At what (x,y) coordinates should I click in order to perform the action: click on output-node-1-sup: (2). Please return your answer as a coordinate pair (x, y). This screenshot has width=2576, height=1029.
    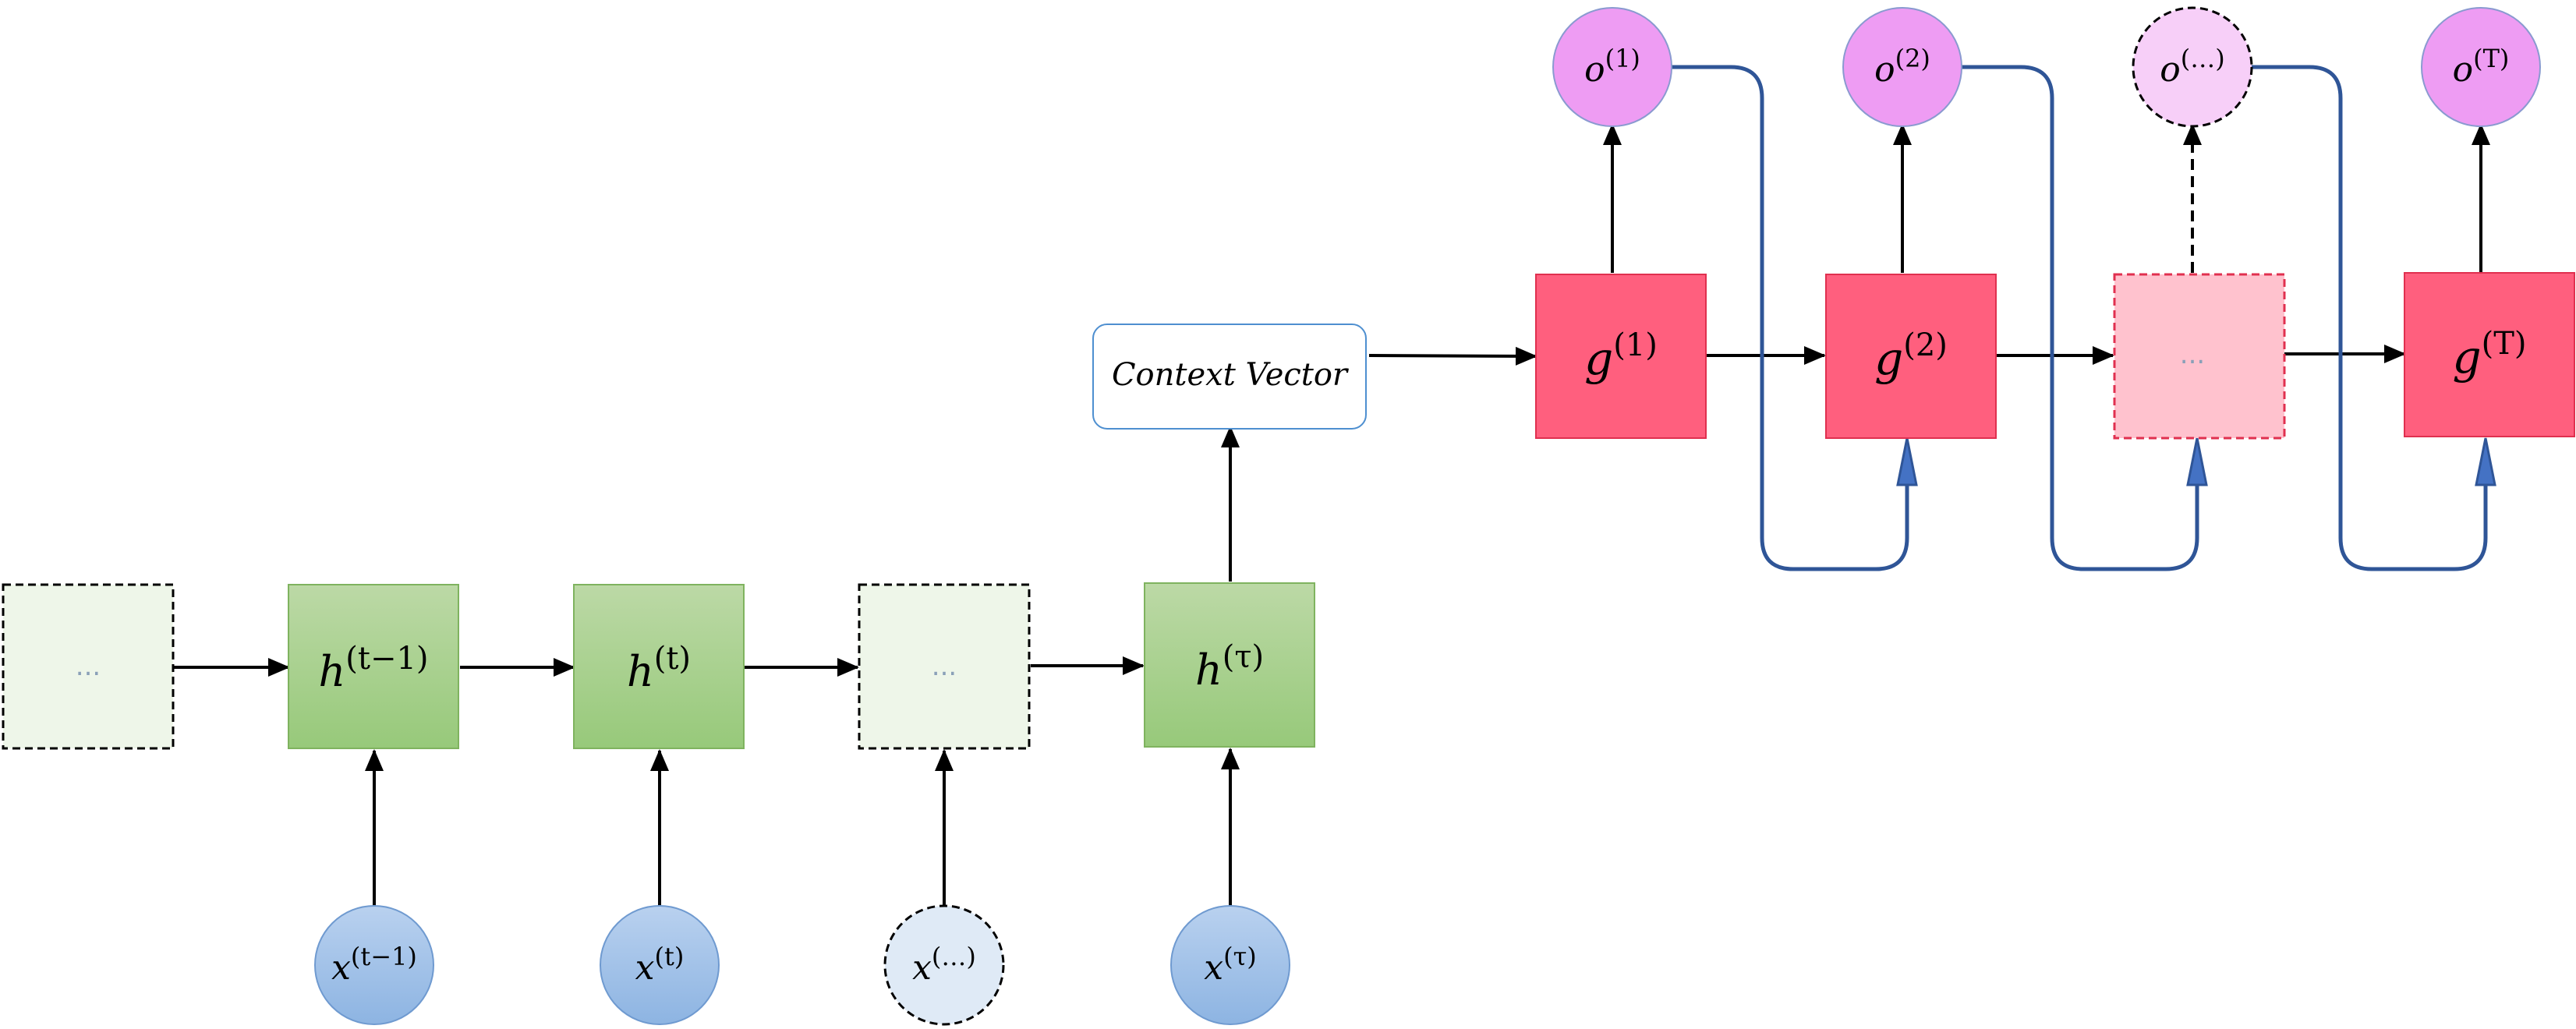
    Looking at the image, I should click on (1912, 58).